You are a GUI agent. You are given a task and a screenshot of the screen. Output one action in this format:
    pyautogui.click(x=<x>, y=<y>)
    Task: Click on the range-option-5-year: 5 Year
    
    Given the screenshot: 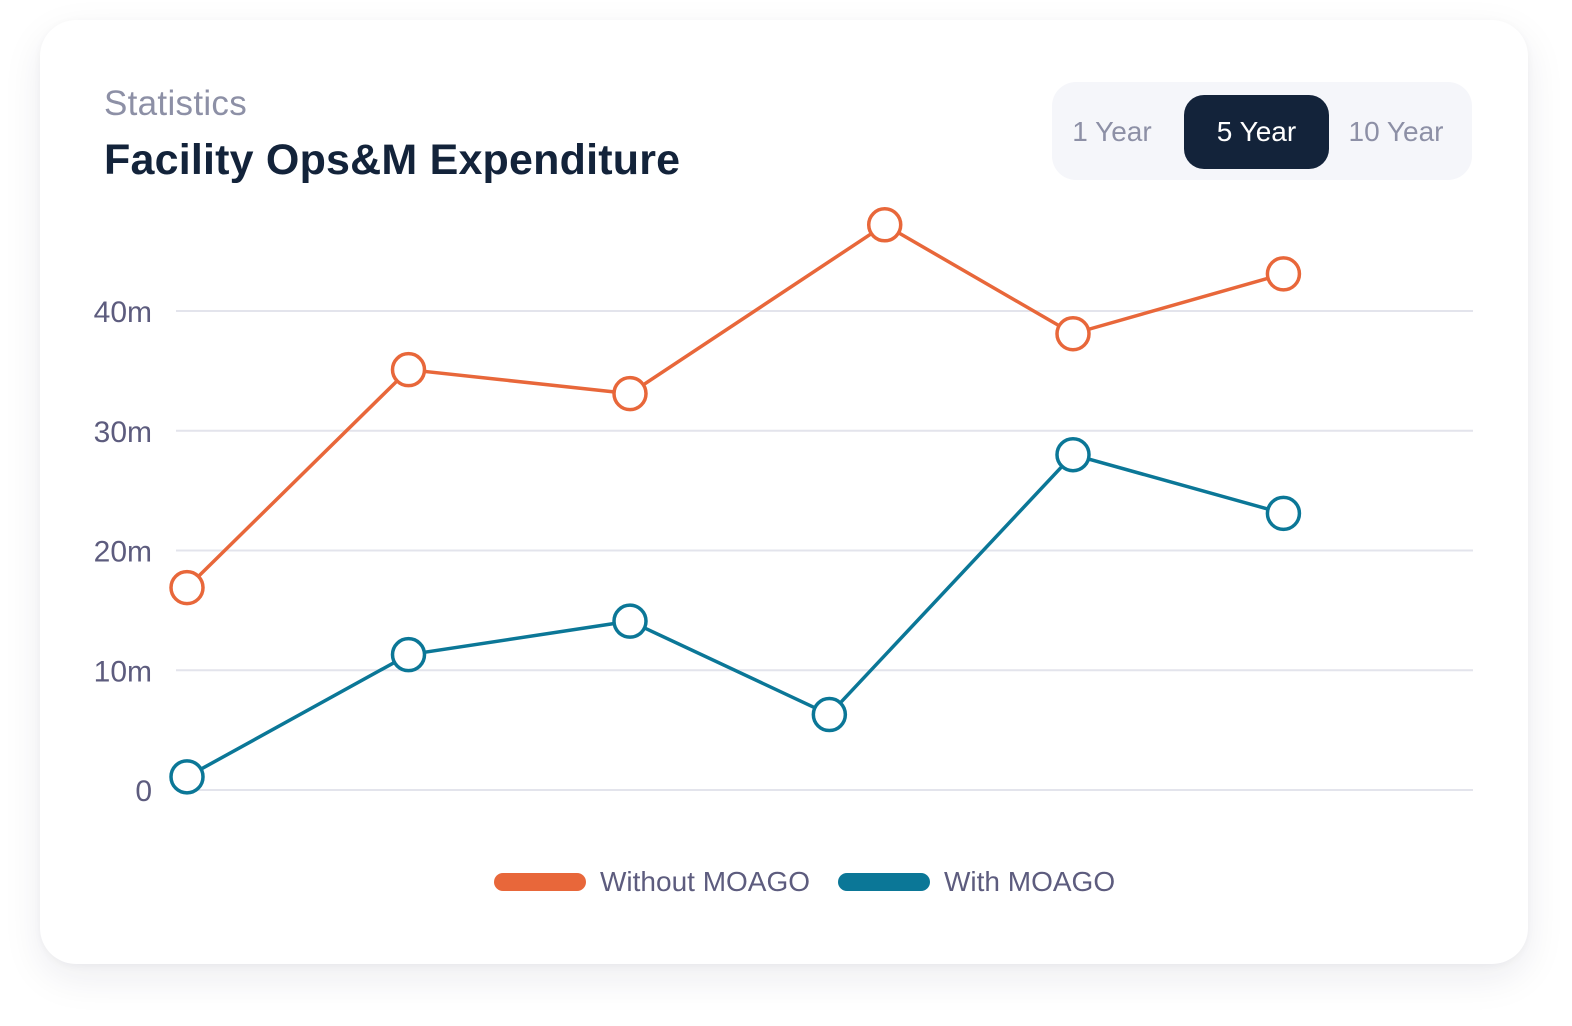 What is the action you would take?
    pyautogui.click(x=1256, y=132)
    